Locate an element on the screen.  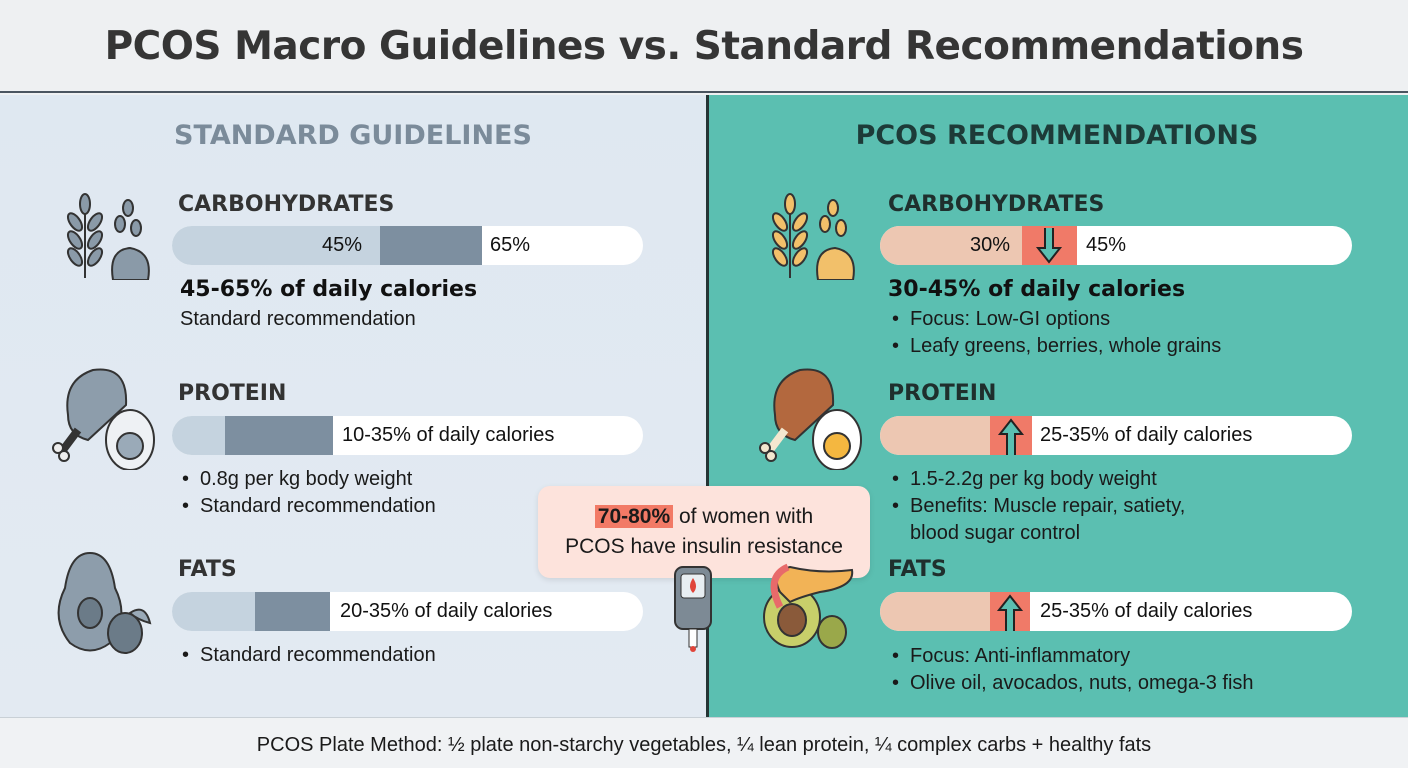
standard-fats-bar: 20-35% of daily calories is located at coordinates (407, 611).